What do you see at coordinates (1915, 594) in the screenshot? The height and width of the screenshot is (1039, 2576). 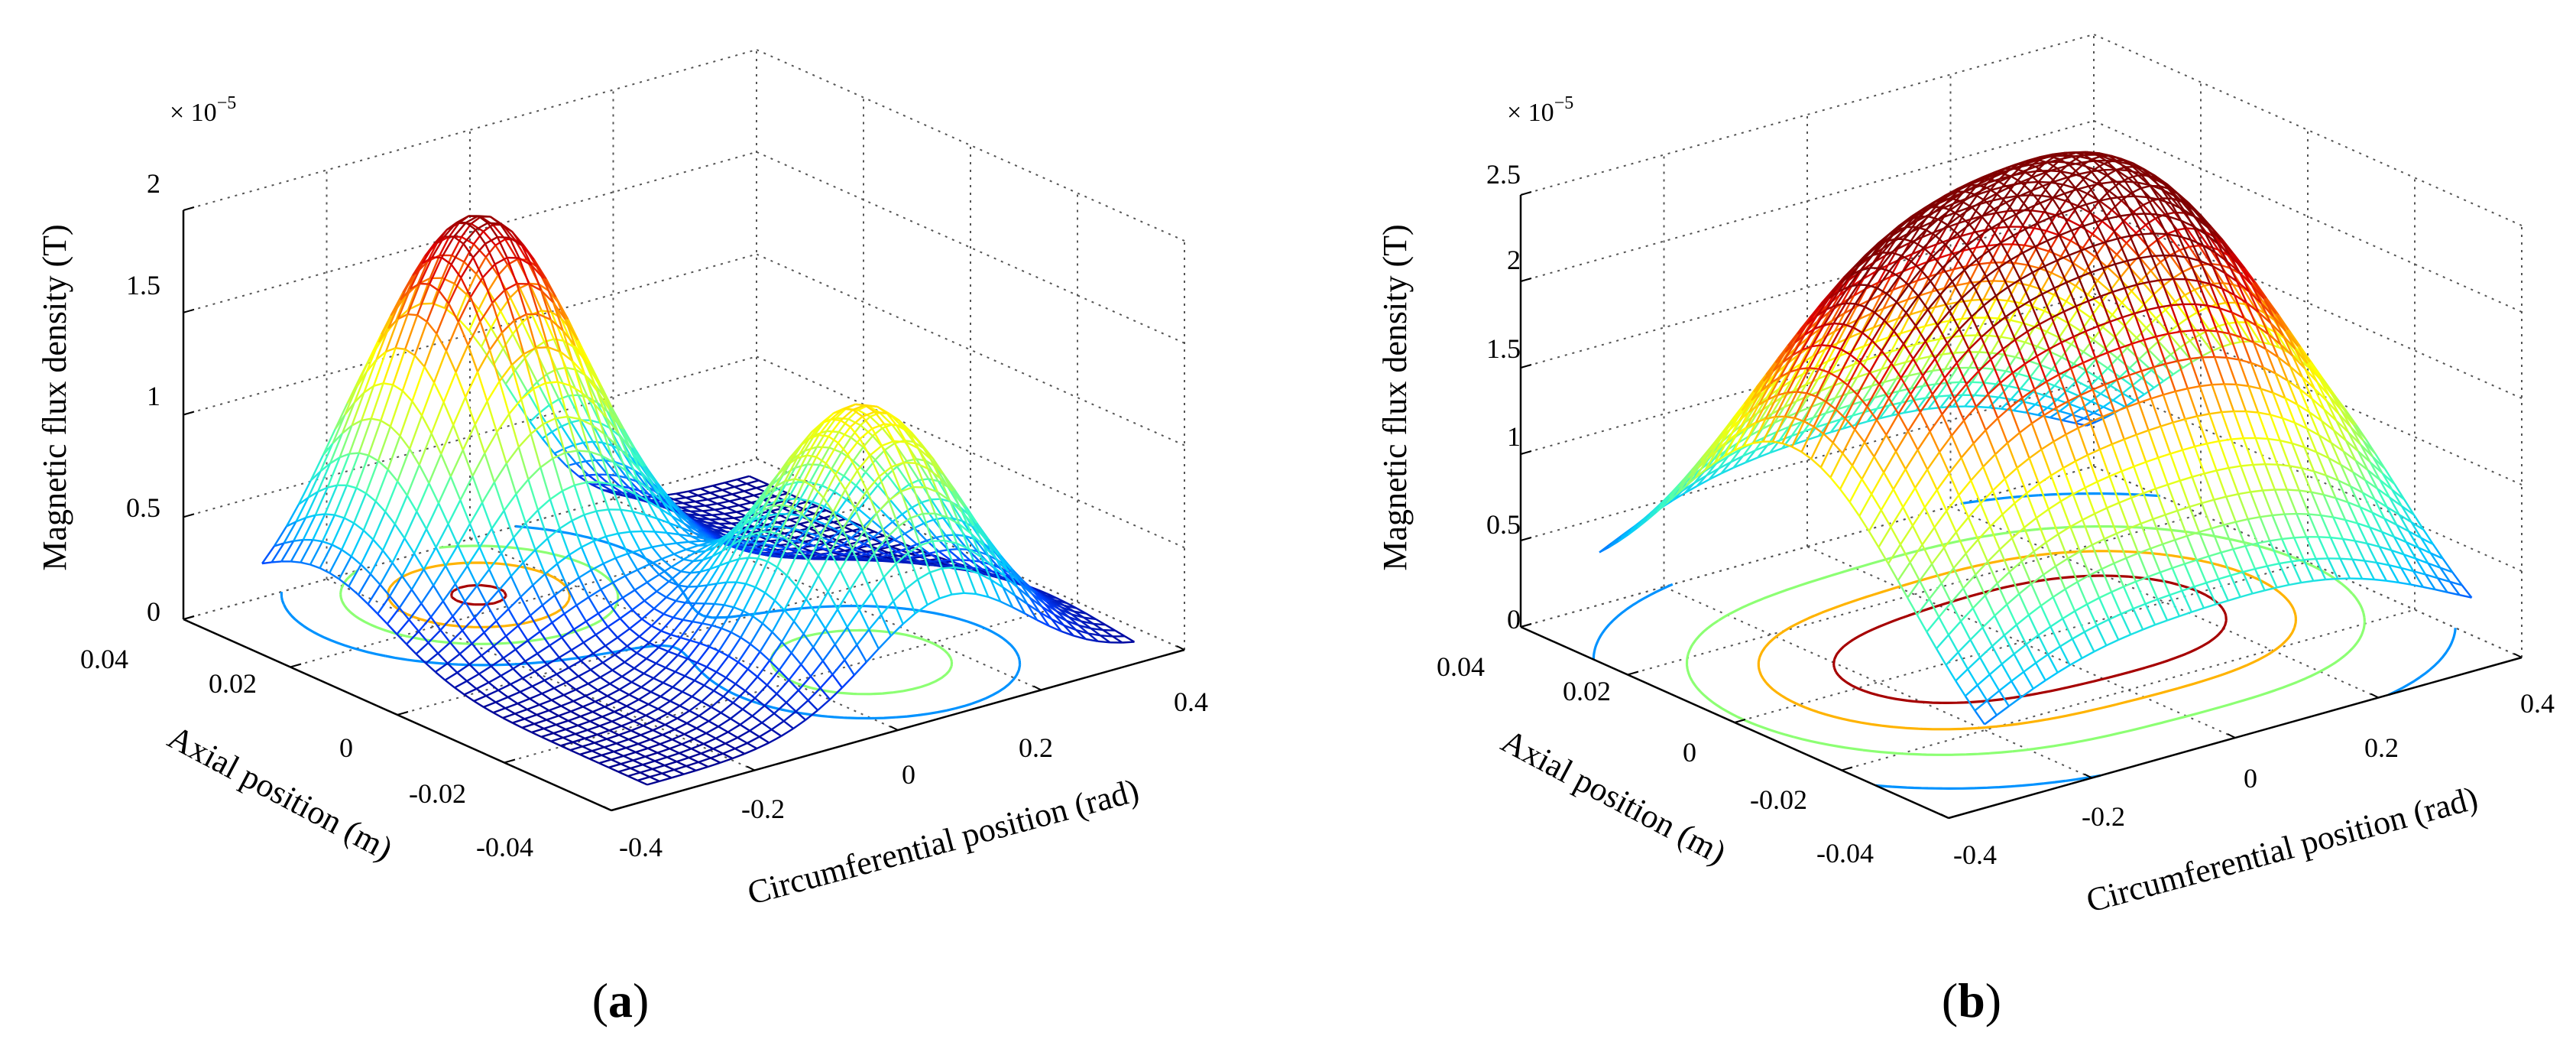 I see `gridline-y-floor` at bounding box center [1915, 594].